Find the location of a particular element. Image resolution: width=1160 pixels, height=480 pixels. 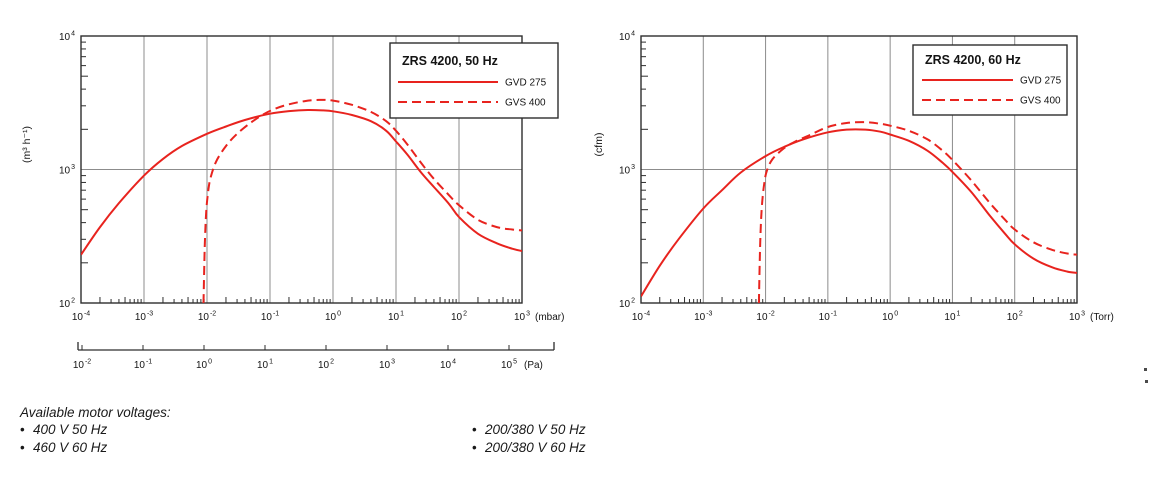

legend-title: ZRS 4200, 60 Hz is located at coordinates (973, 60).